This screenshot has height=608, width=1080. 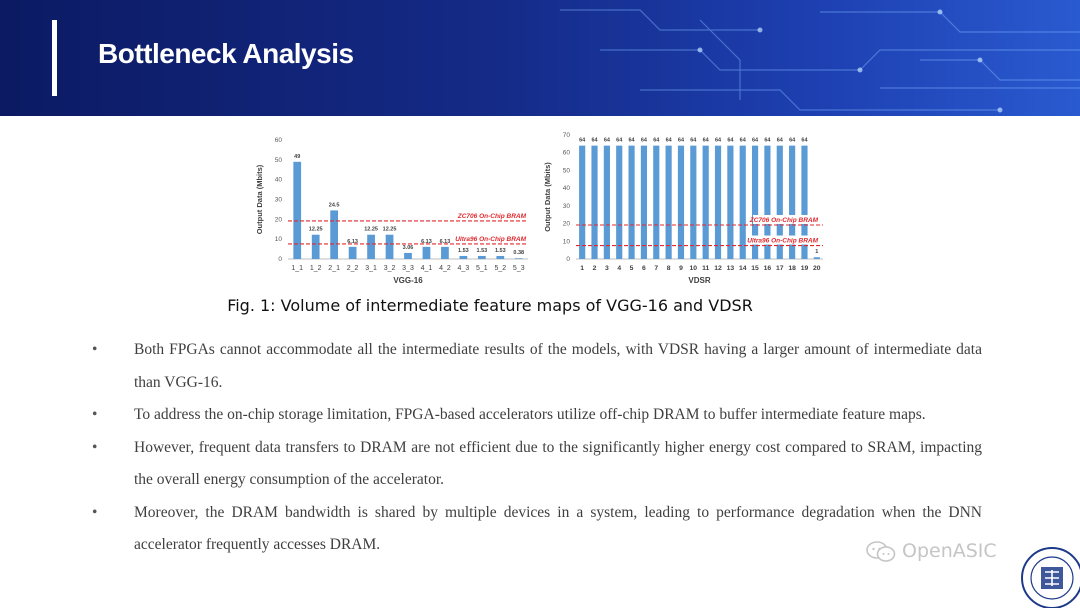 What do you see at coordinates (445, 268) in the screenshot?
I see `x-tick-label: 4_2` at bounding box center [445, 268].